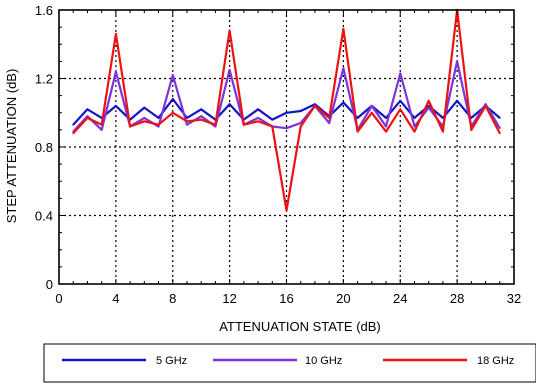 The width and height of the screenshot is (536, 383). What do you see at coordinates (44, 79) in the screenshot?
I see `y-tick-label: 1.2` at bounding box center [44, 79].